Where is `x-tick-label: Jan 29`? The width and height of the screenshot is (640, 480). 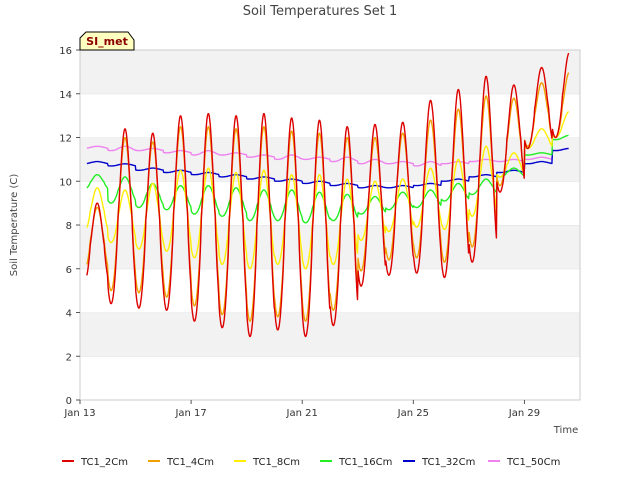
x-tick-label: Jan 29 is located at coordinates (524, 413).